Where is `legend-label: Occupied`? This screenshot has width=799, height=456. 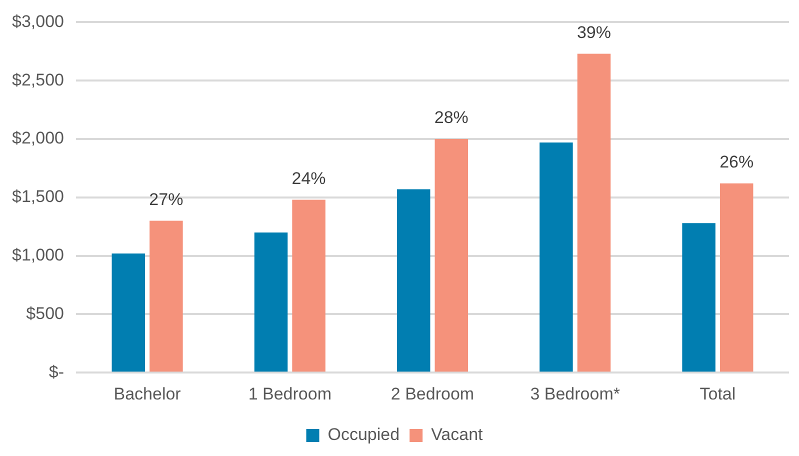
legend-label: Occupied is located at coordinates (364, 434).